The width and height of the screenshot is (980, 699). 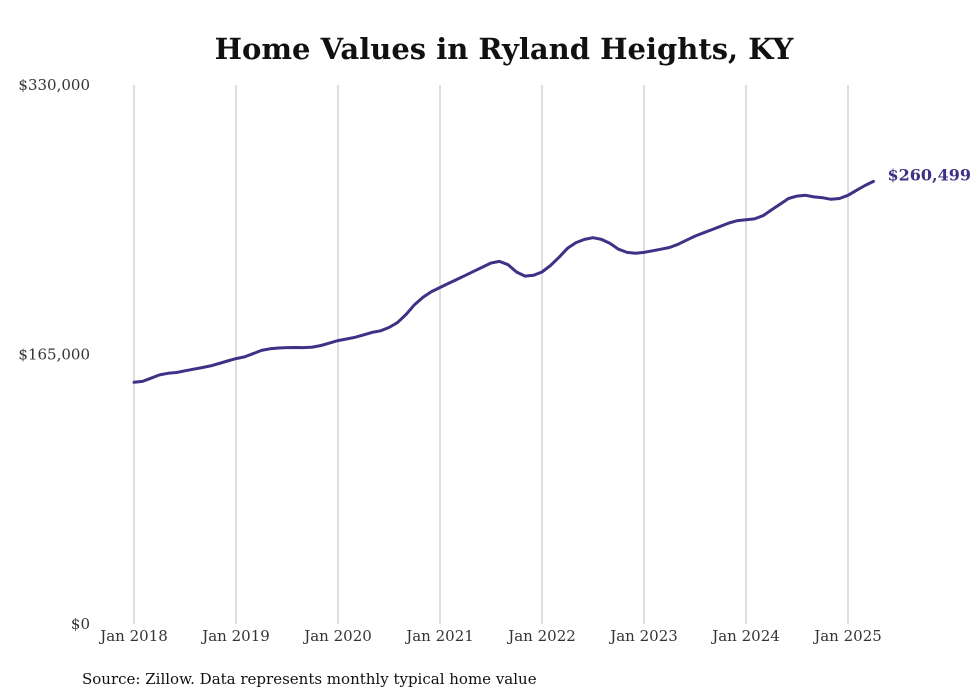 I want to click on x-tick-label: Jan 2023, so click(x=643, y=636).